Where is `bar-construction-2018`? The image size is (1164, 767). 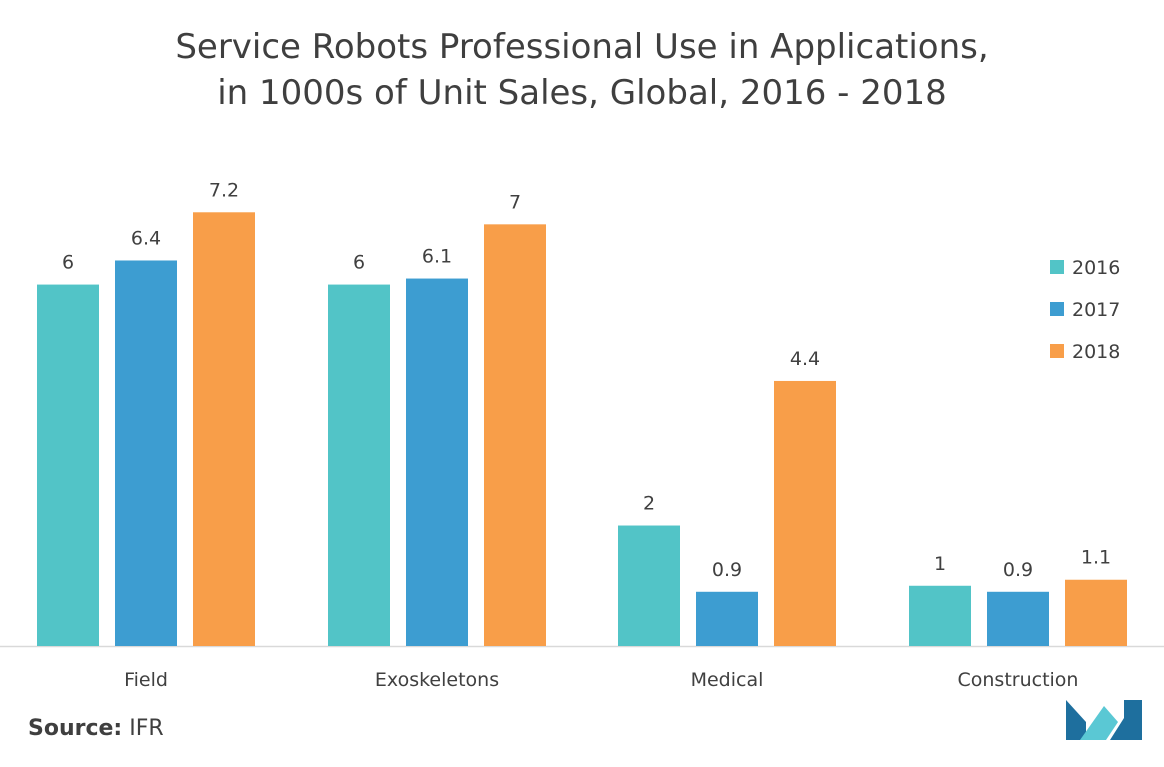 bar-construction-2018 is located at coordinates (1096, 612).